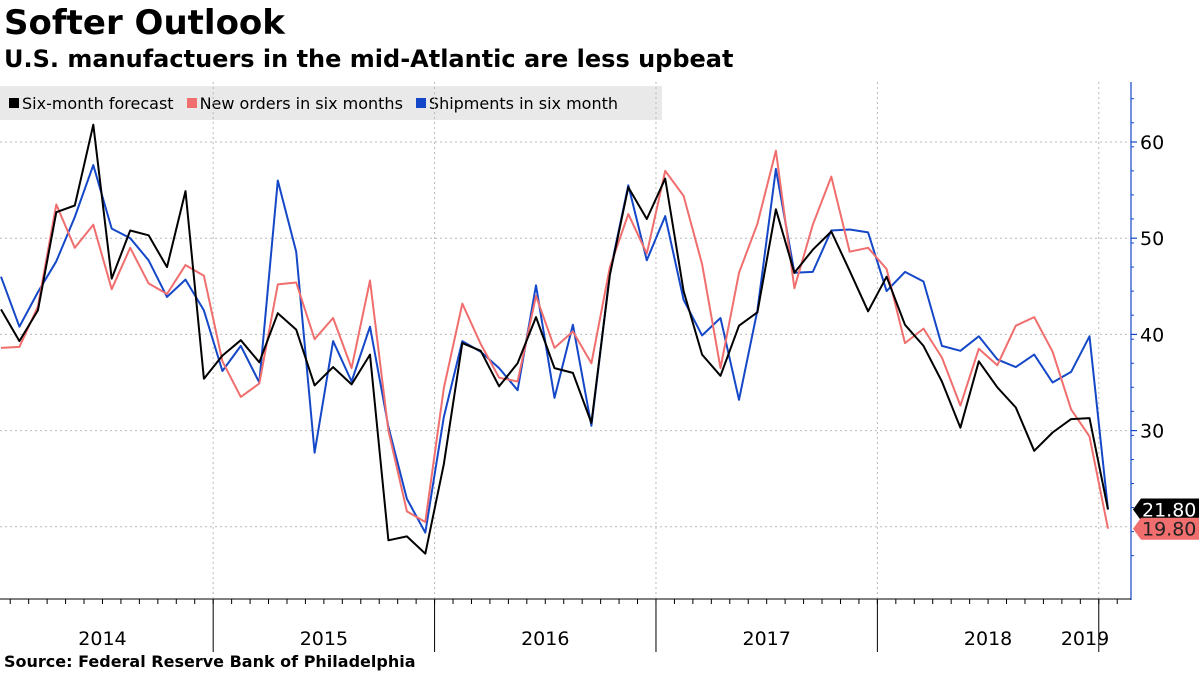  What do you see at coordinates (144, 23) in the screenshot?
I see `chart-title: Softer Outlook` at bounding box center [144, 23].